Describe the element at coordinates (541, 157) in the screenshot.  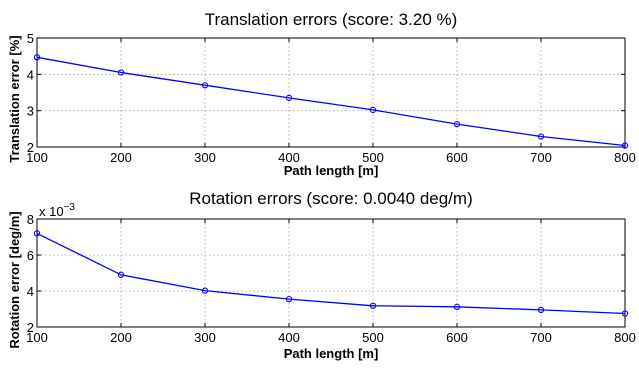
I see `translation-xtick-label: 700` at that location.